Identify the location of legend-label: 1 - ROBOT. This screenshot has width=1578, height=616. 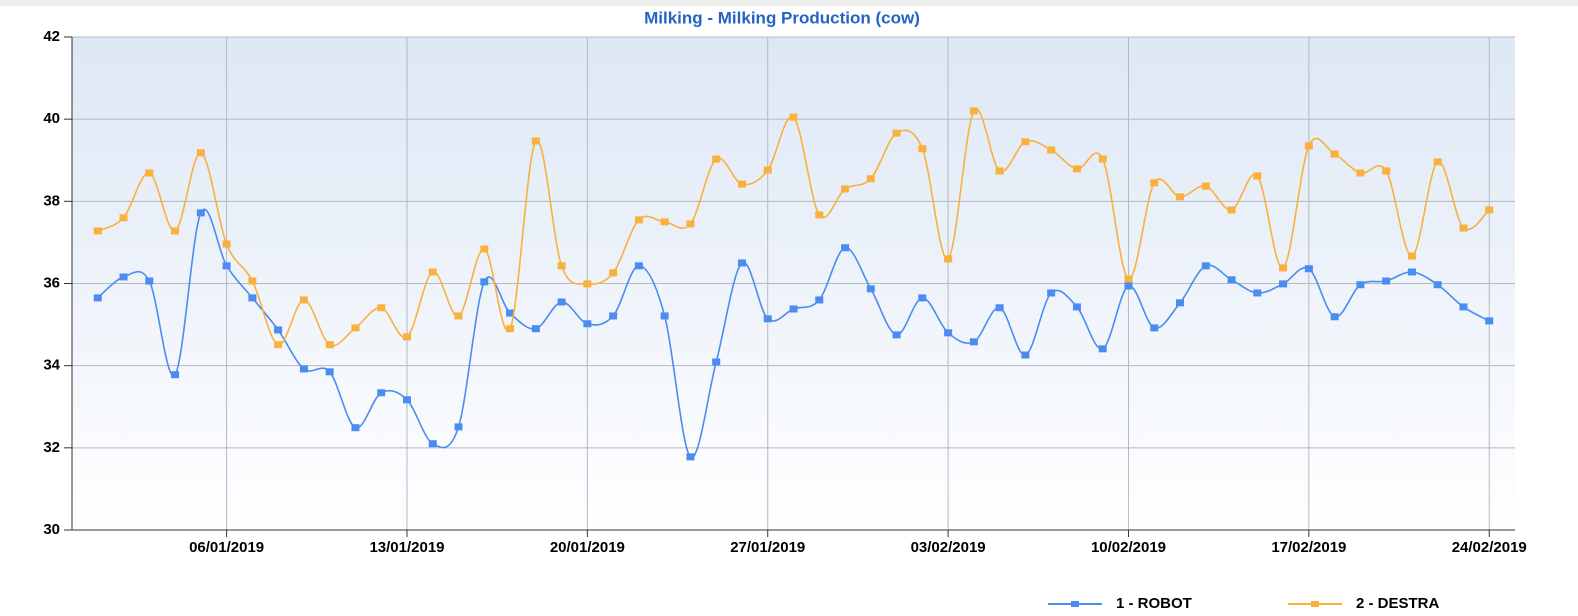
(1154, 603).